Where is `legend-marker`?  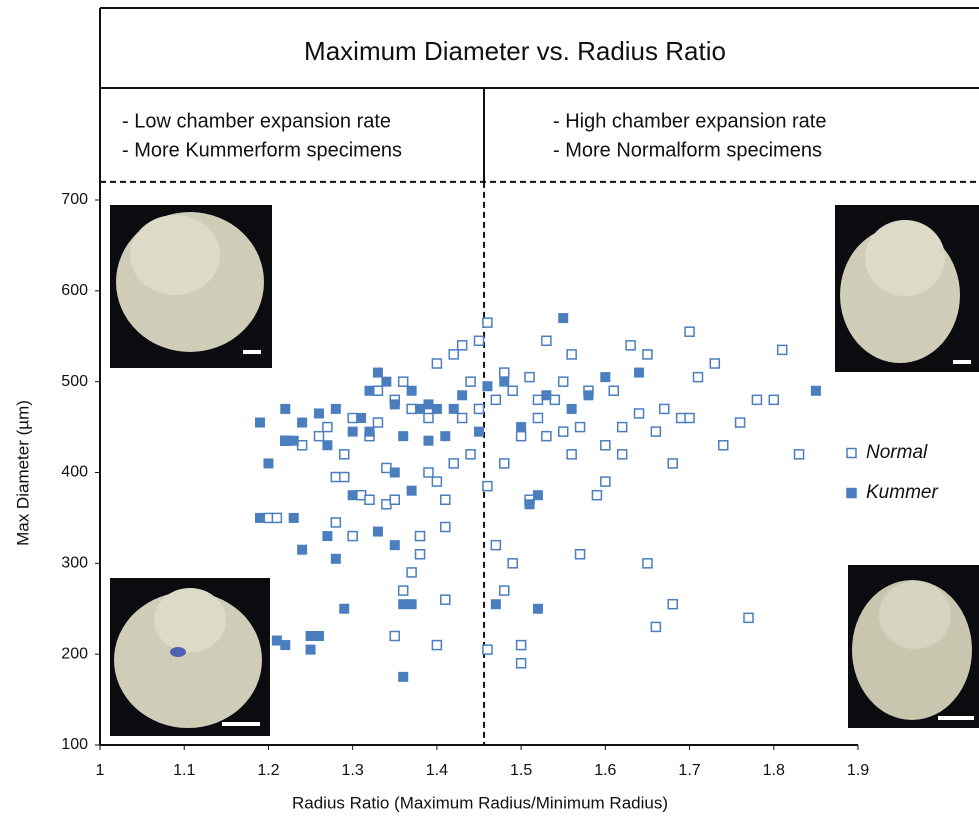
legend-marker is located at coordinates (851, 453).